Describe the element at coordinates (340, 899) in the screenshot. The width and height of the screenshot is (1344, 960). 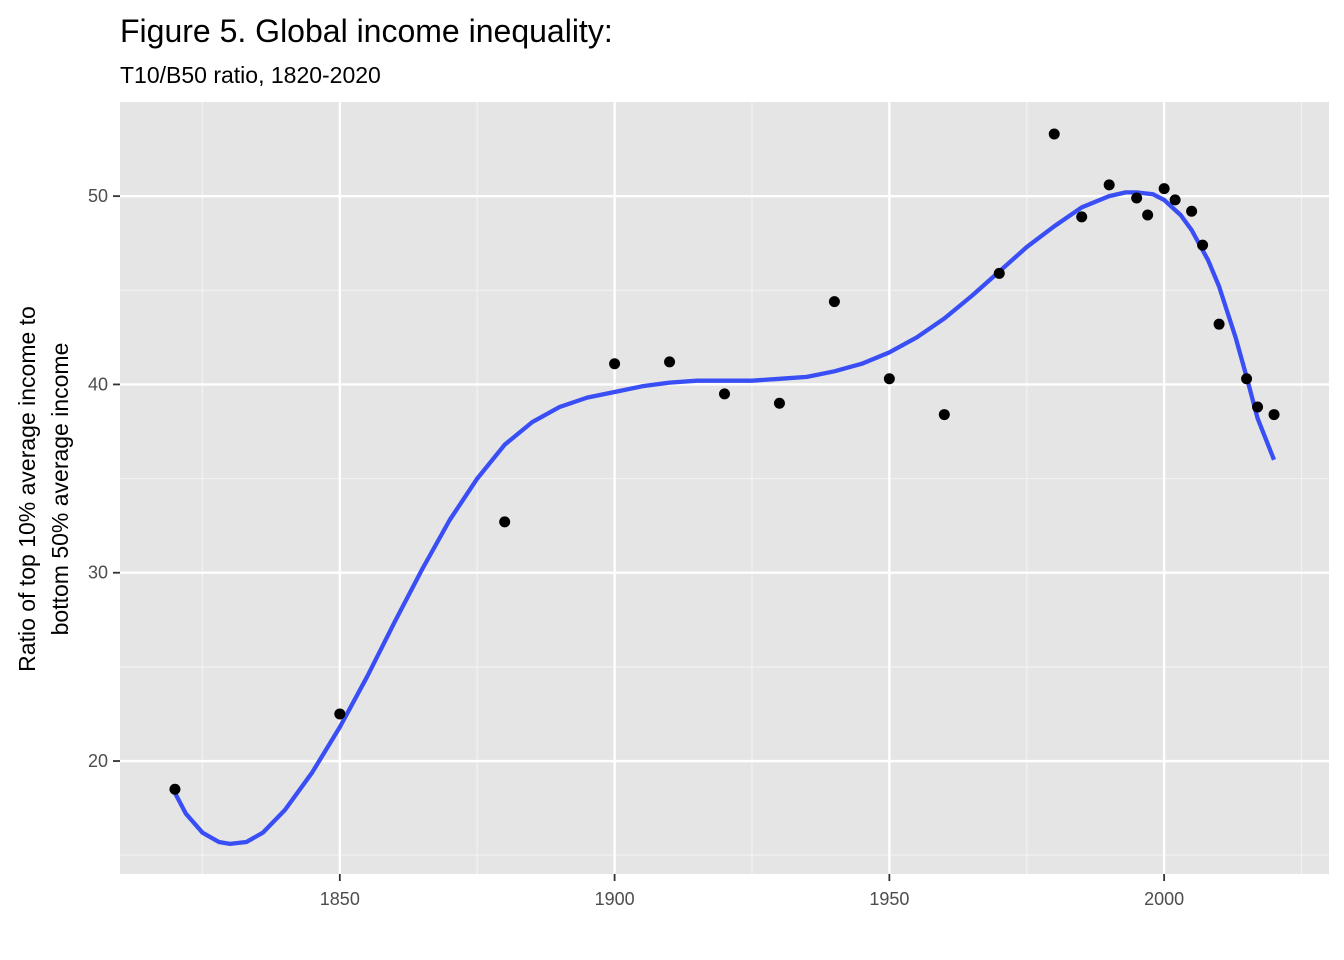
I see `x-tick-label: 1850` at that location.